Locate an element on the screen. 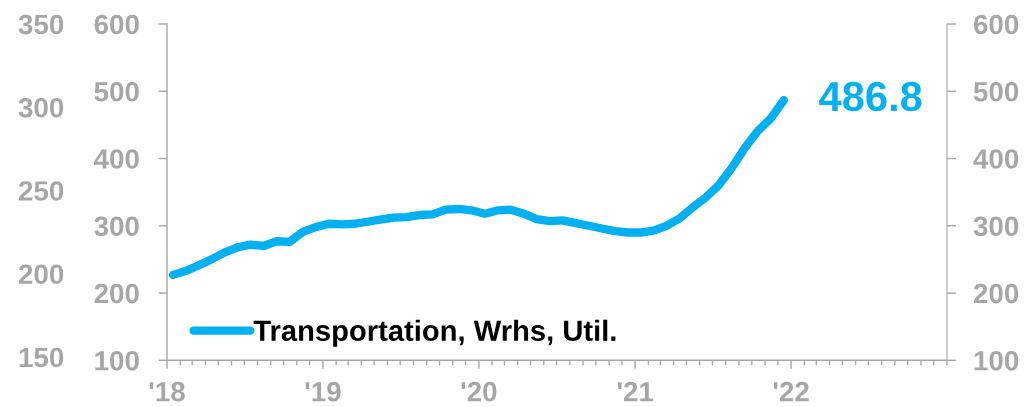 This screenshot has width=1027, height=407. y-tick-label: 600 is located at coordinates (116, 24).